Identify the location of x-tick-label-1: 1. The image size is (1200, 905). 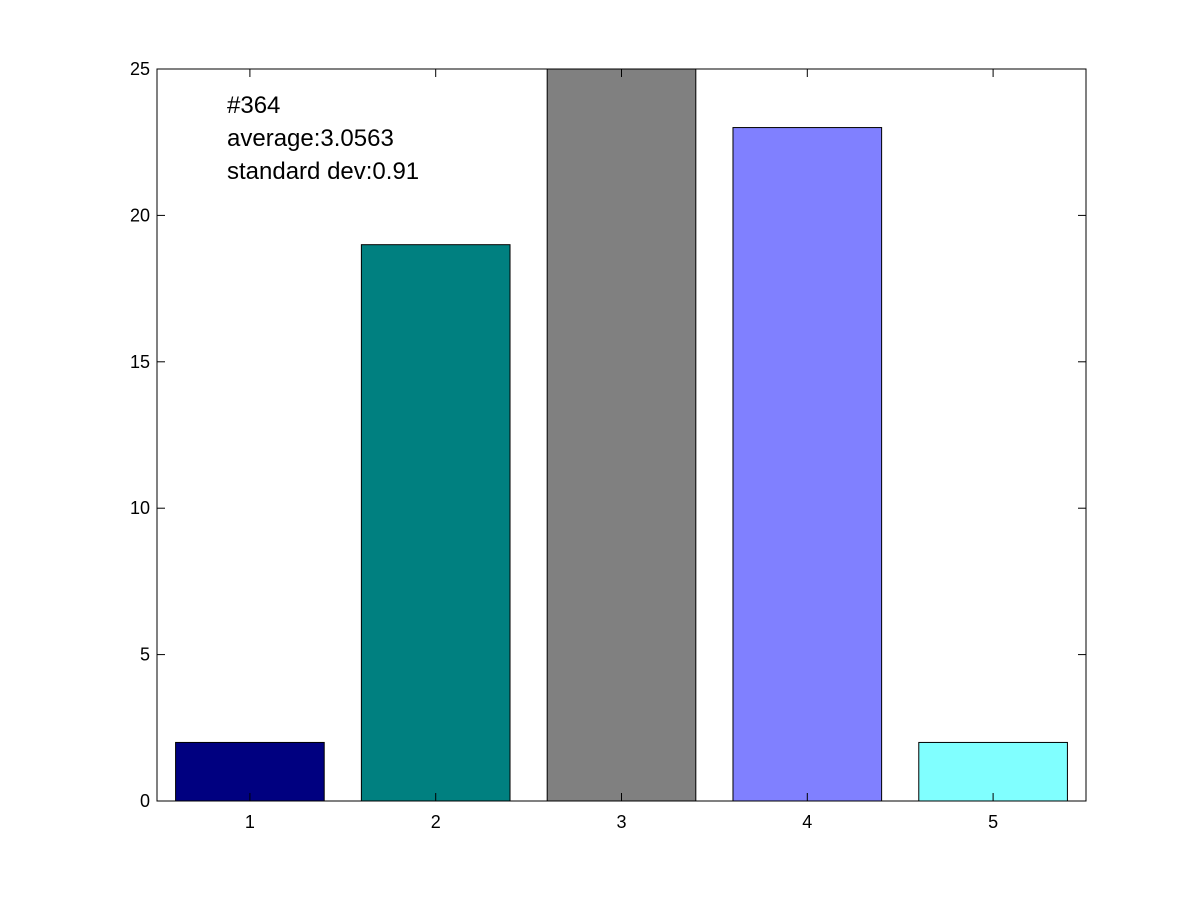
(250, 822).